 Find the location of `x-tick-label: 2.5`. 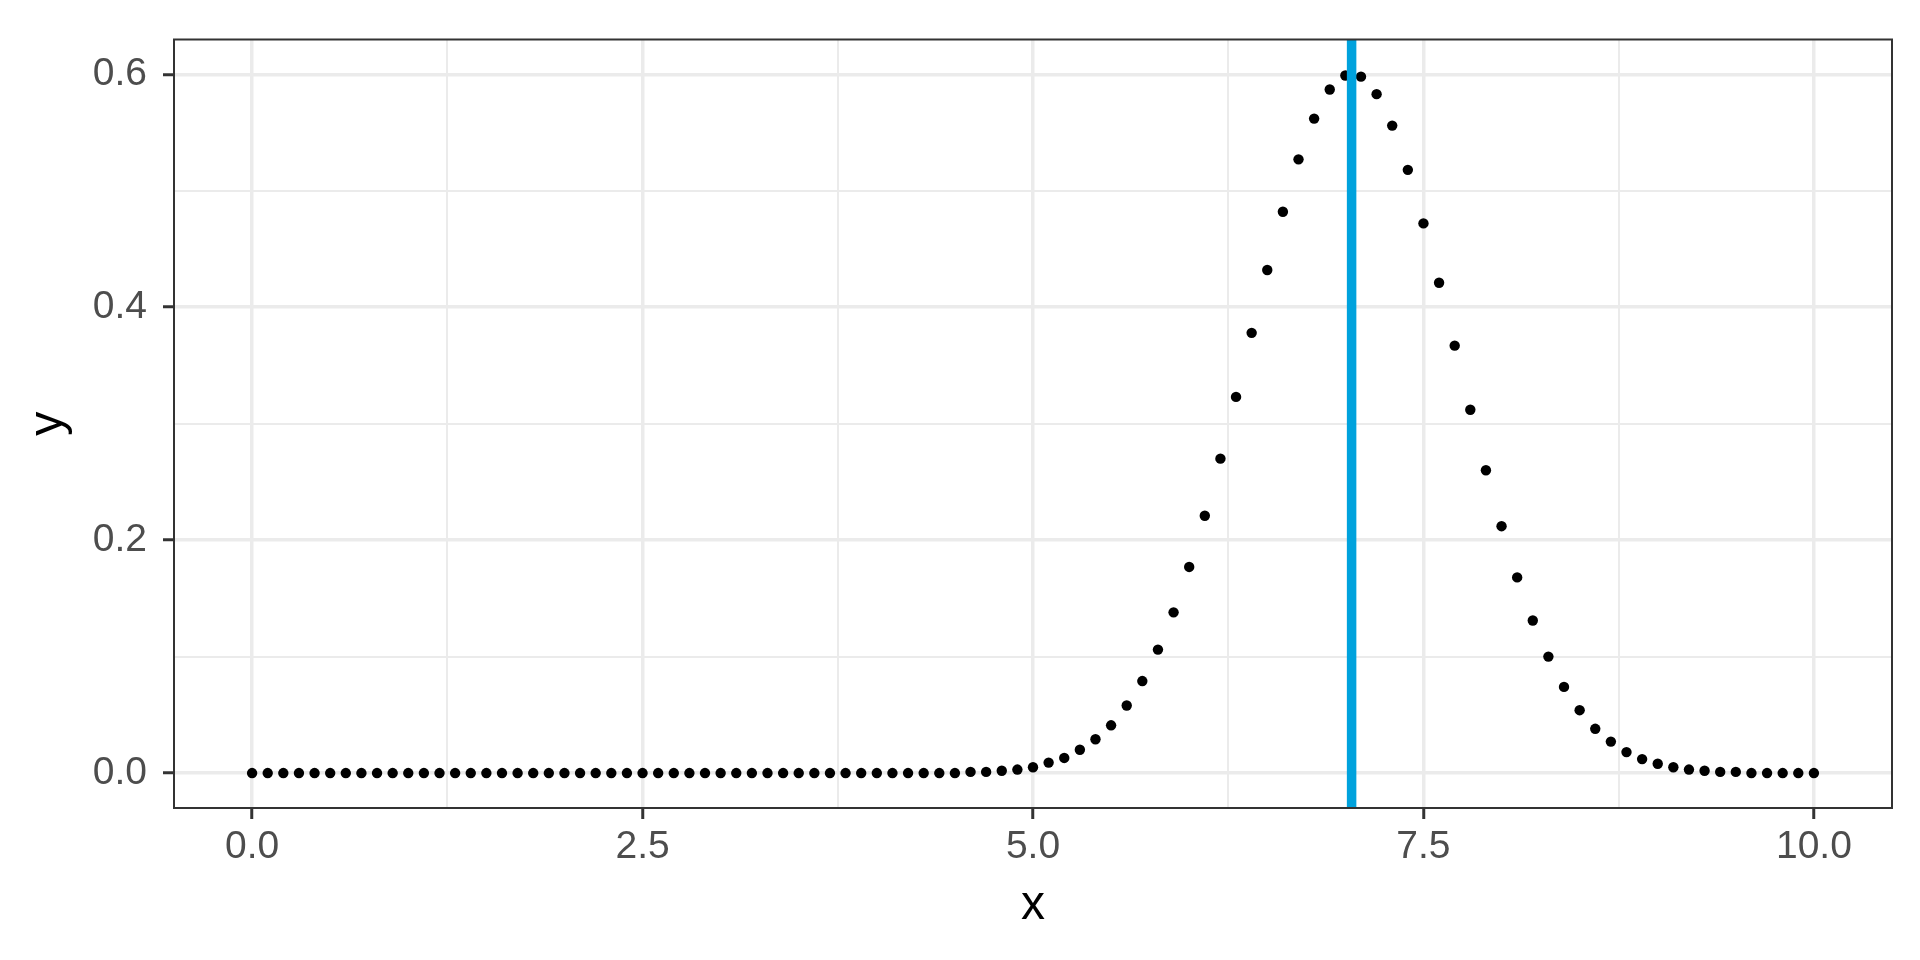

x-tick-label: 2.5 is located at coordinates (642, 845).